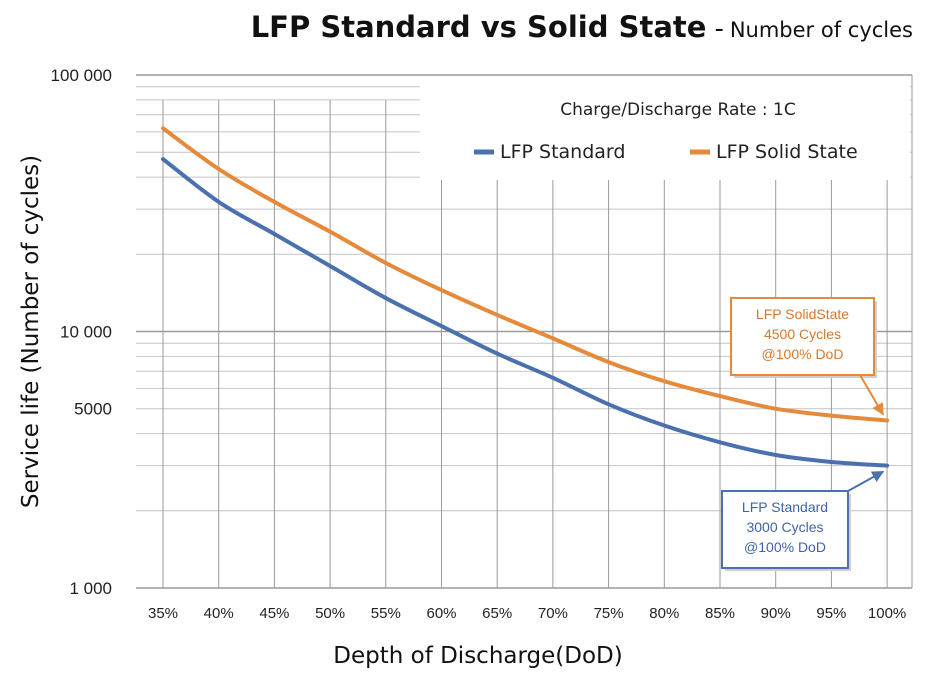 The height and width of the screenshot is (681, 945). I want to click on y-tick-label: 100 000, so click(81, 75).